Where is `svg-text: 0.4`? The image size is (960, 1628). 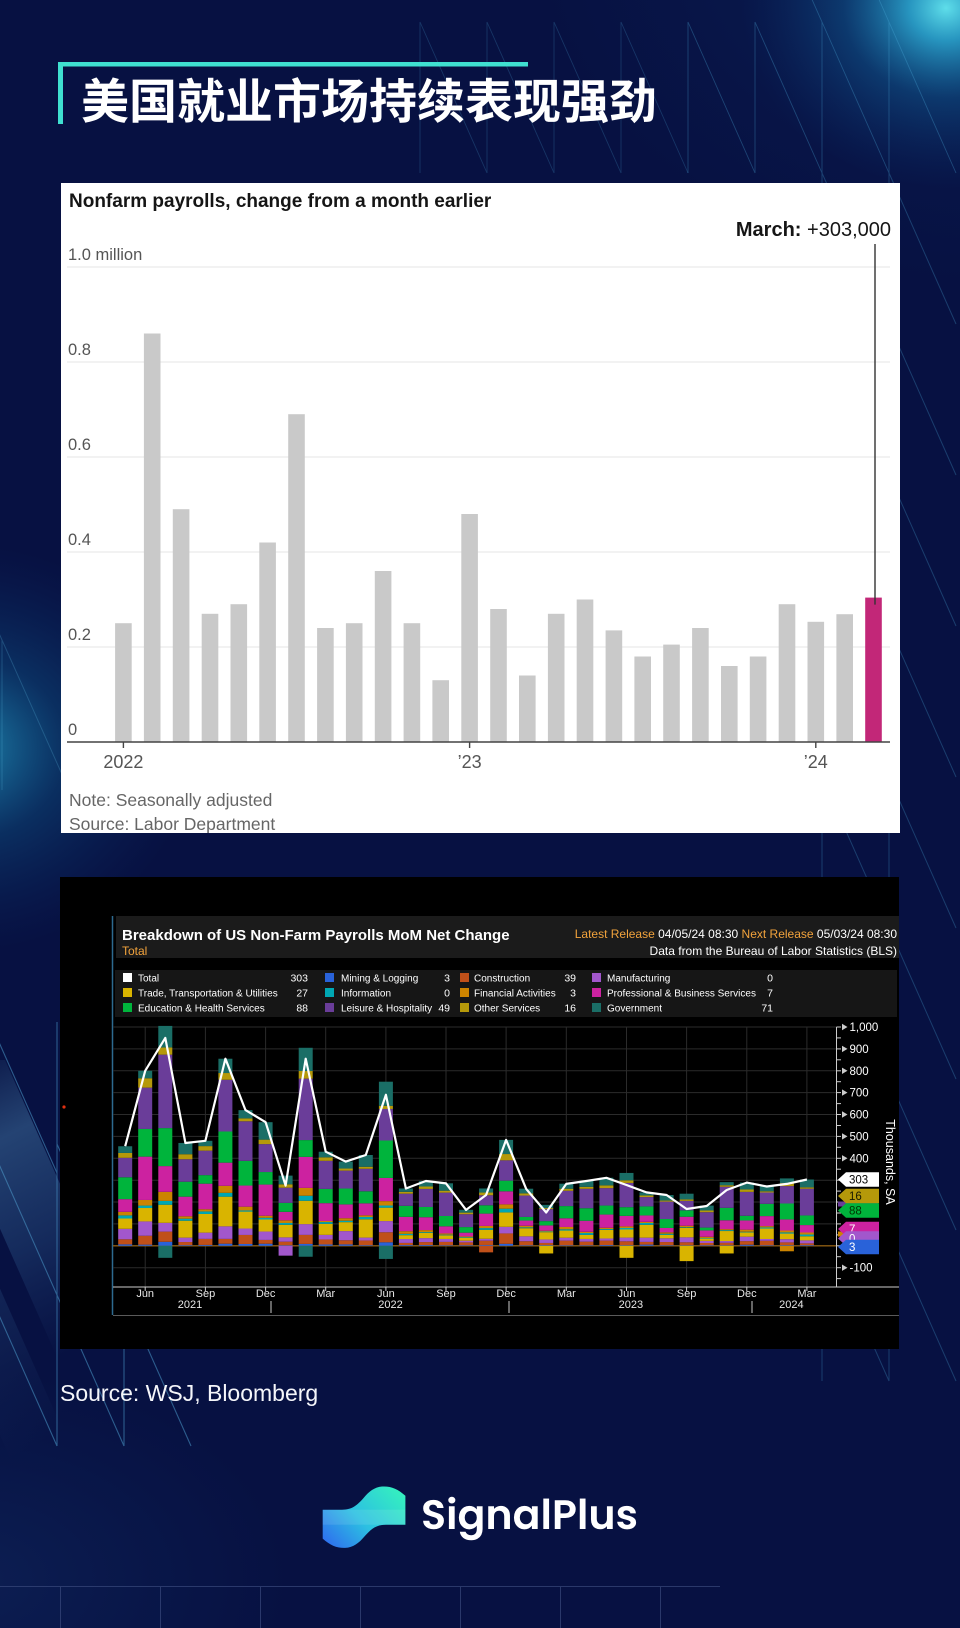
svg-text: 0.4 is located at coordinates (79, 540).